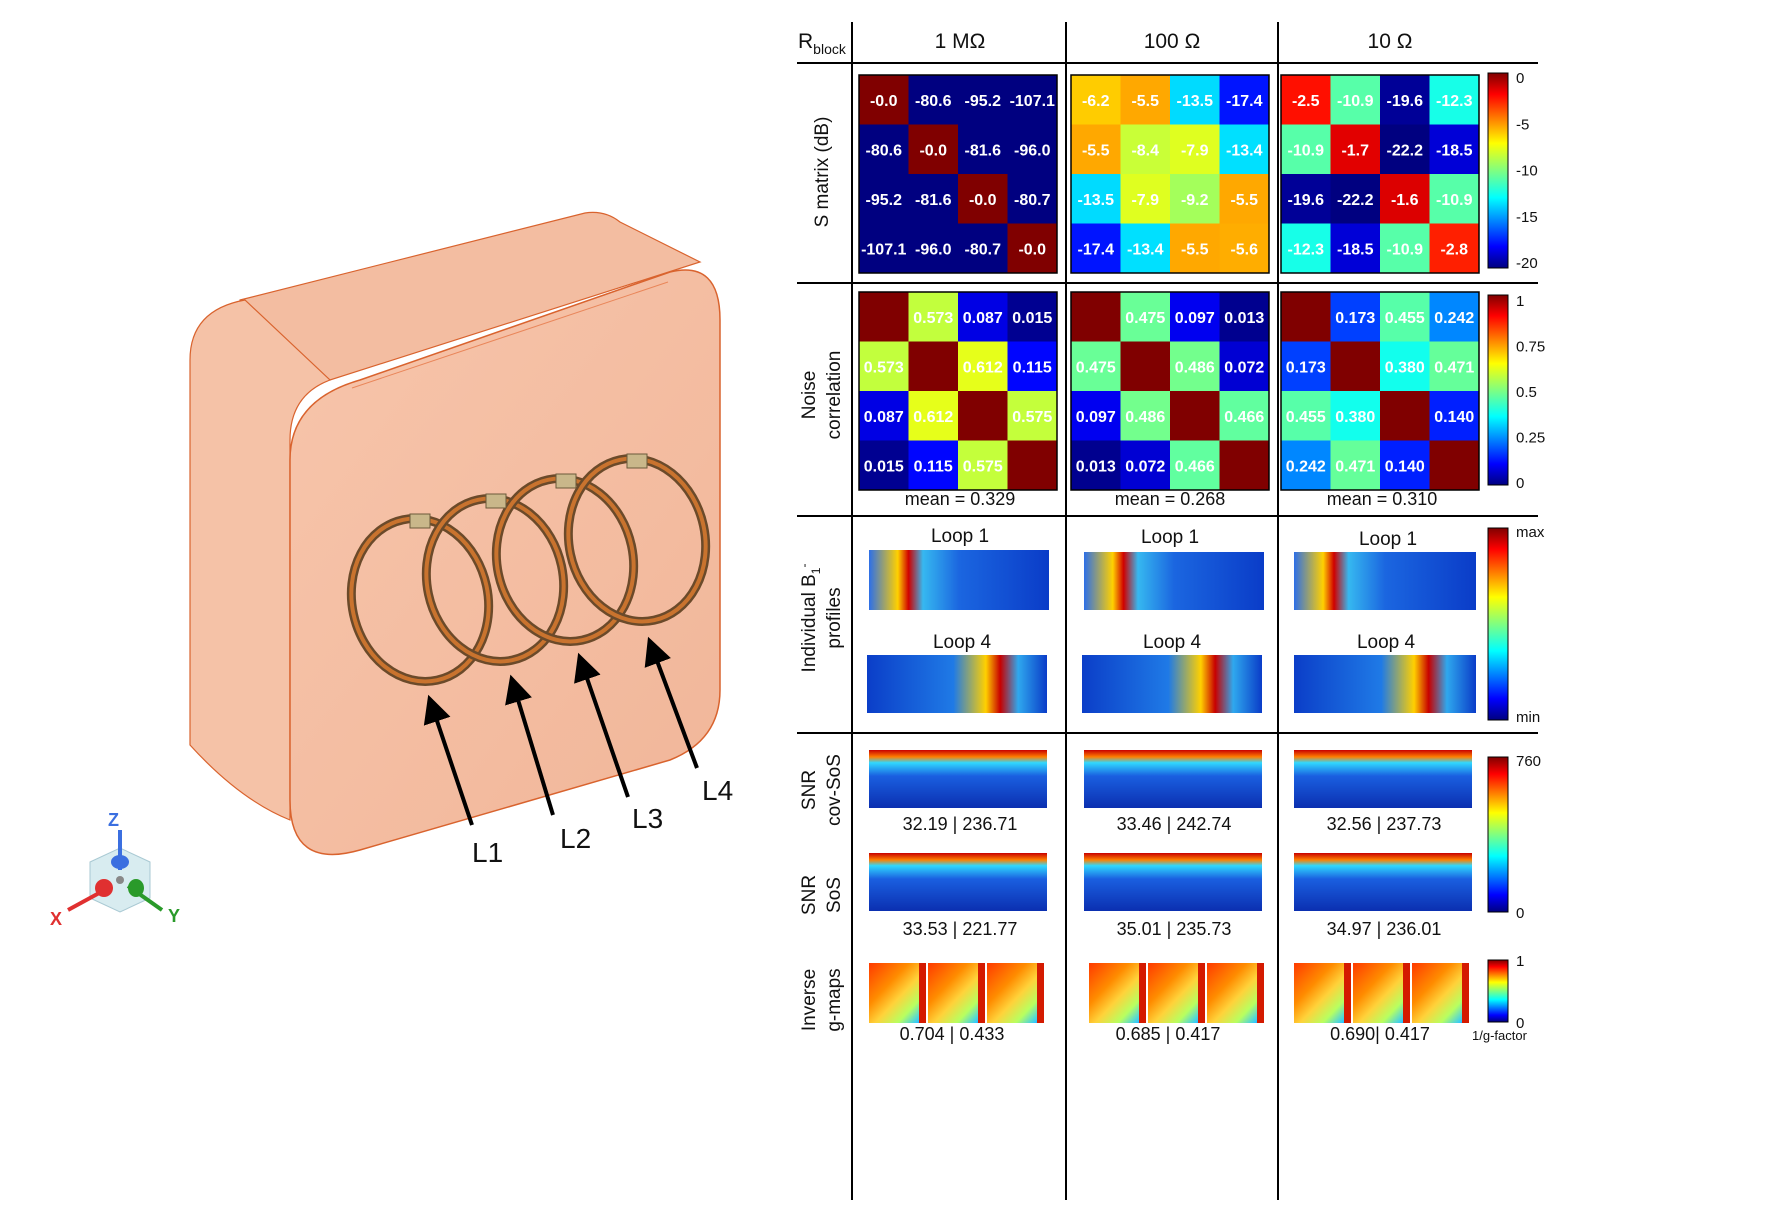 This screenshot has width=1789, height=1221. Describe the element at coordinates (1382, 499) in the screenshot. I see `noise-mean-10ohm: mean = 0.310` at that location.